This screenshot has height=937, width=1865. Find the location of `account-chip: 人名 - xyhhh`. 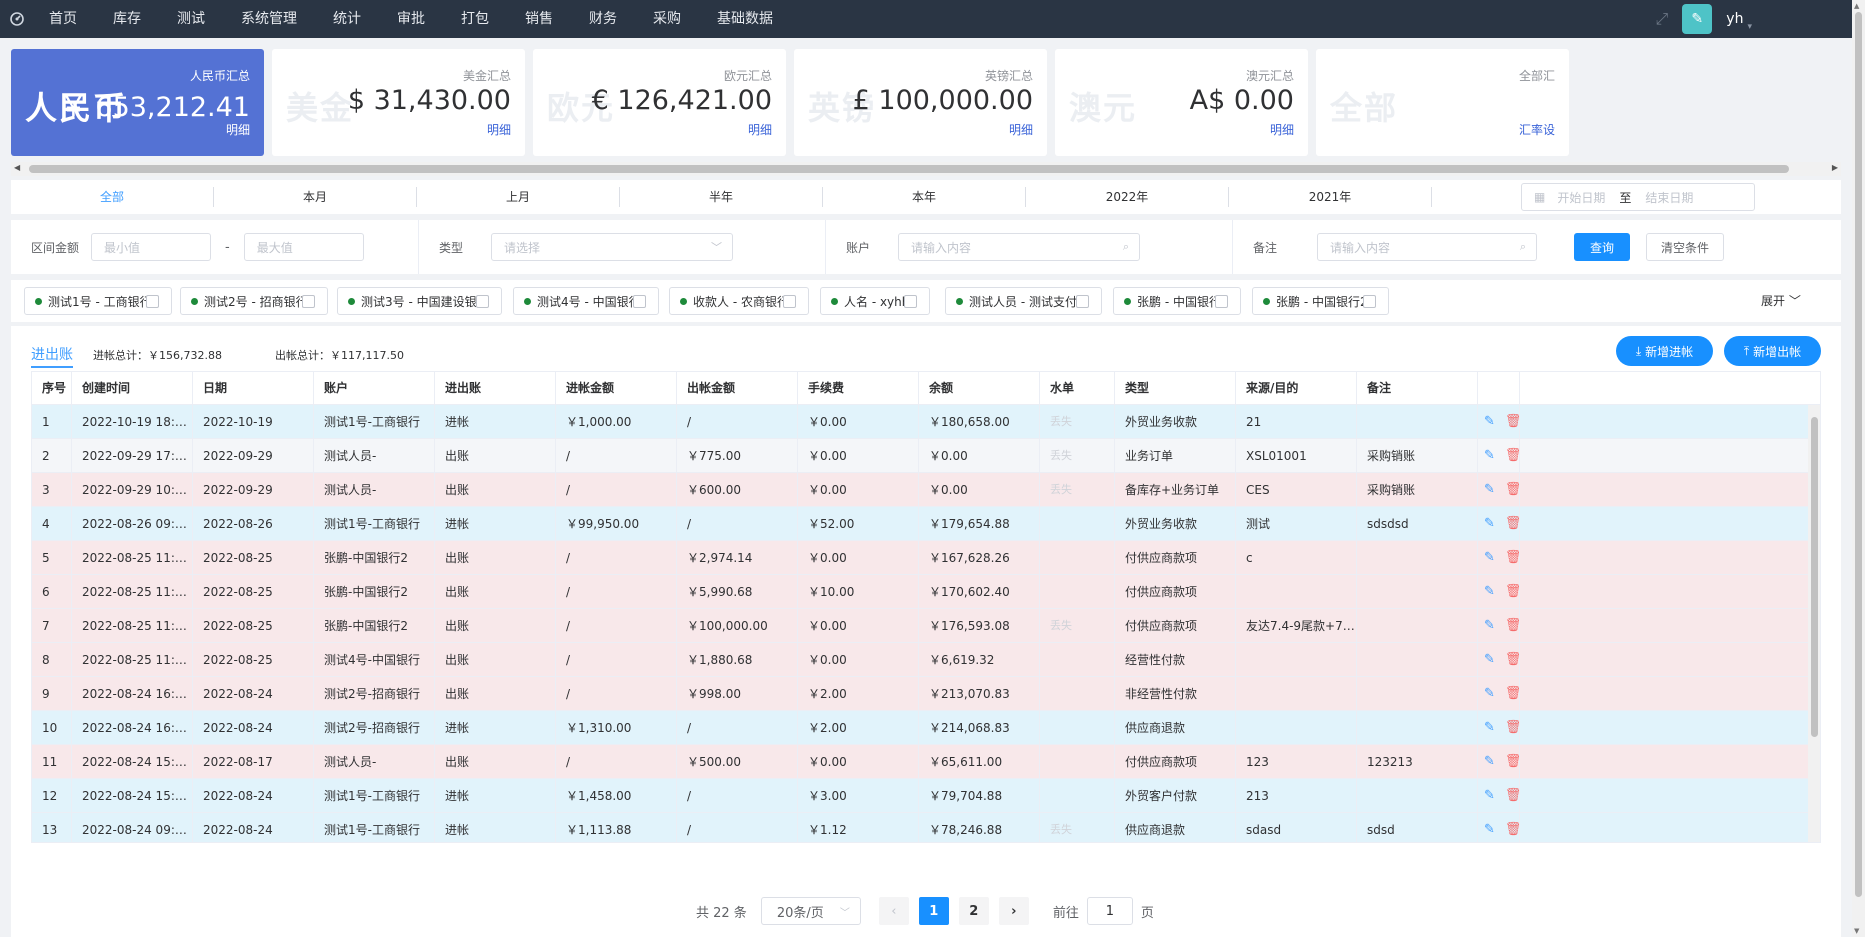

account-chip: 人名 - xyhhh is located at coordinates (875, 301).